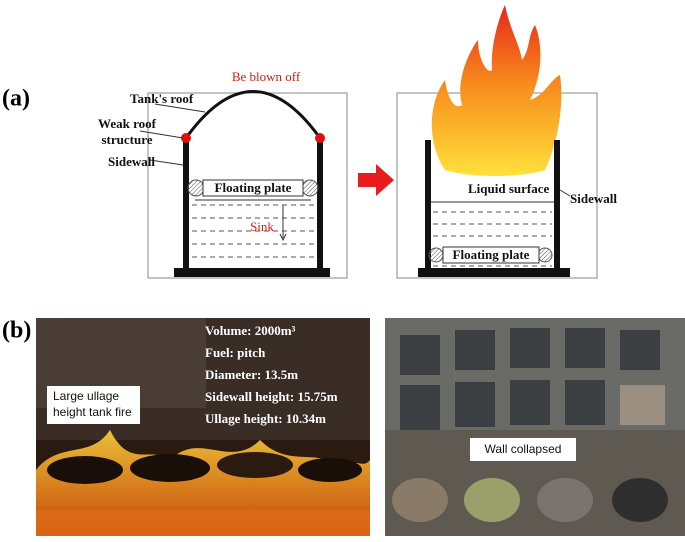 This screenshot has height=542, width=685. I want to click on panel-label: (b), so click(16, 331).